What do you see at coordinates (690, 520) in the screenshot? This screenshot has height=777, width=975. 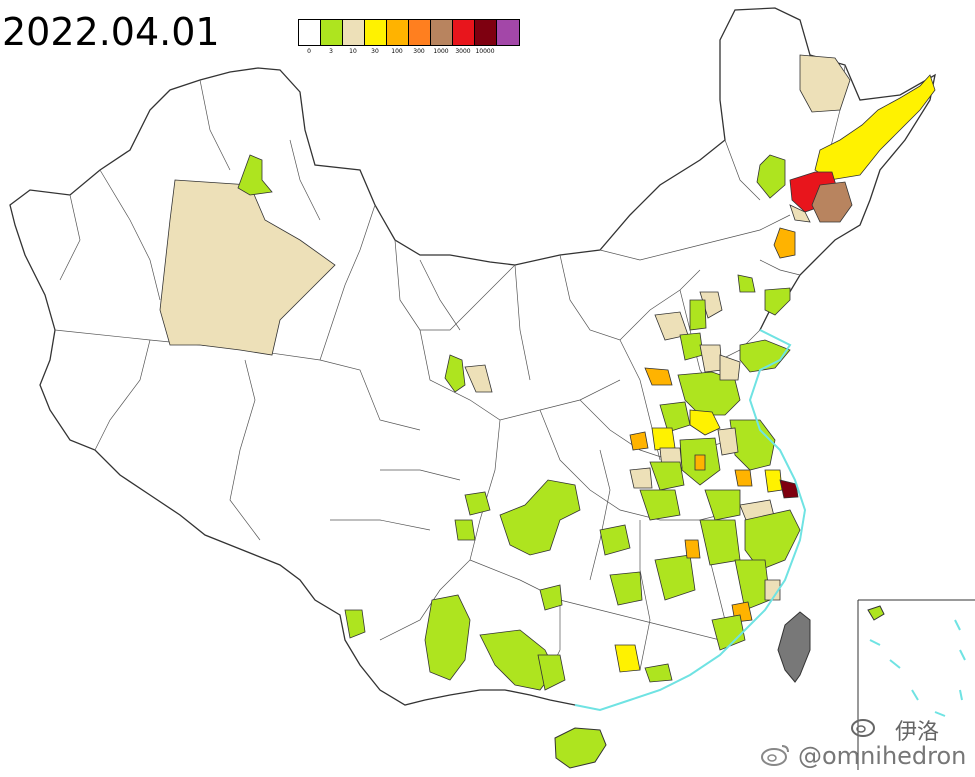 I see `coastline-tint` at bounding box center [690, 520].